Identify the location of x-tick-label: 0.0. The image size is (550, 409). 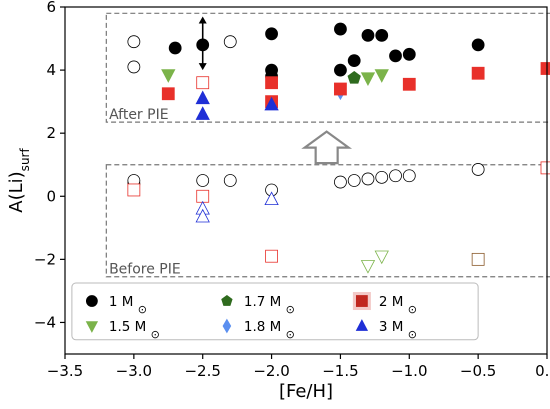
(542, 371).